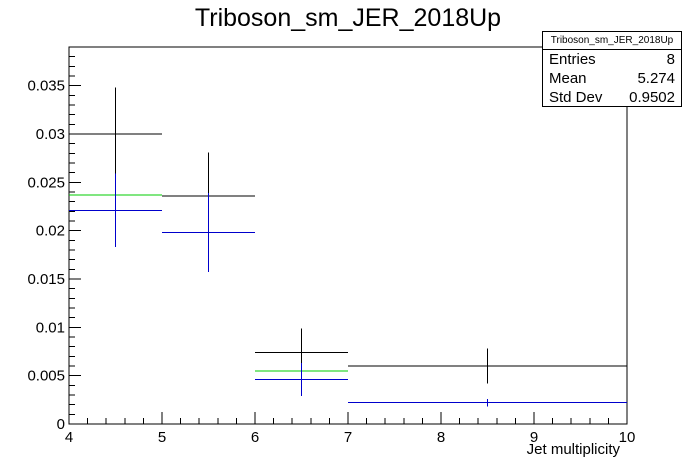 This screenshot has height=472, width=696. Describe the element at coordinates (670, 59) in the screenshot. I see `stats-value: 8` at that location.